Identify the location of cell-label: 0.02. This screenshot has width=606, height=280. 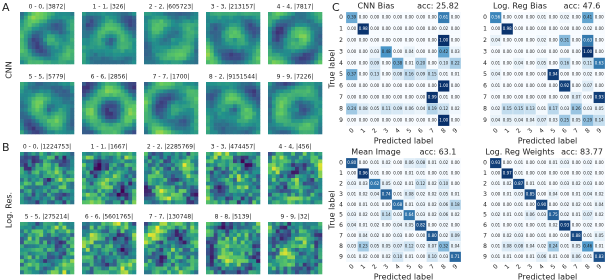
(587, 173).